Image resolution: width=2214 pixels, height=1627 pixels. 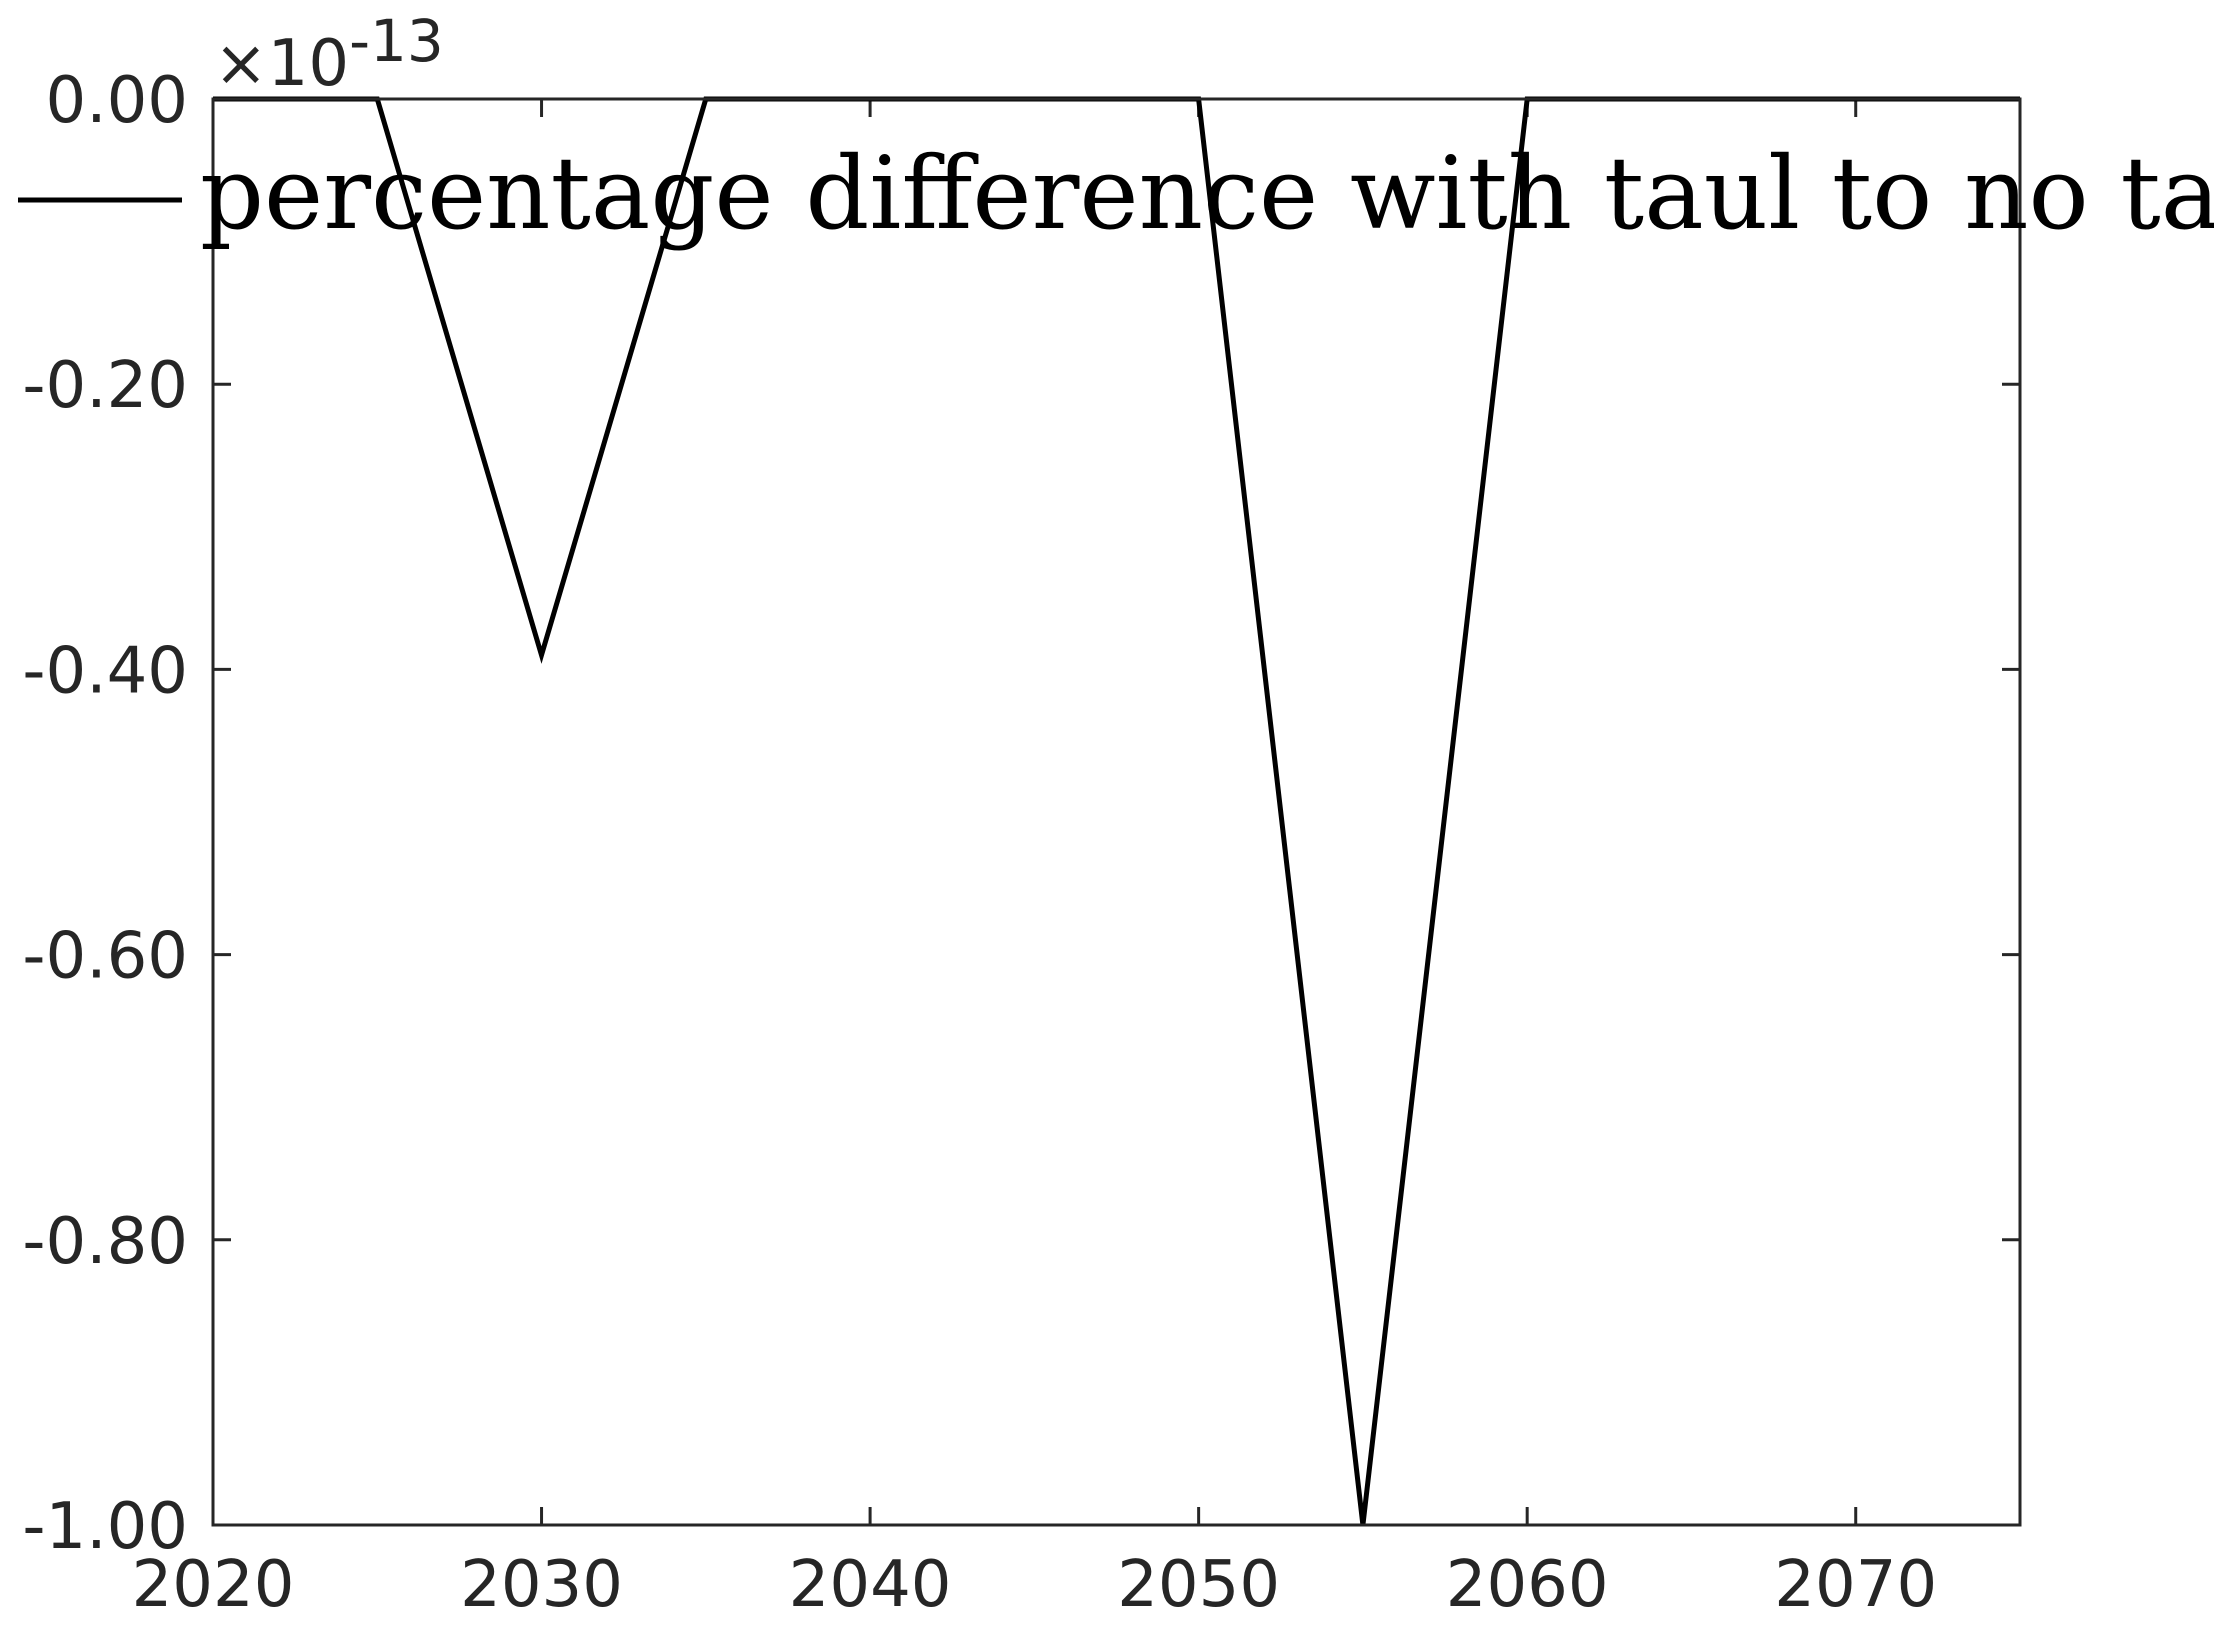 I want to click on y-tick-label: 0.00, so click(x=117, y=101).